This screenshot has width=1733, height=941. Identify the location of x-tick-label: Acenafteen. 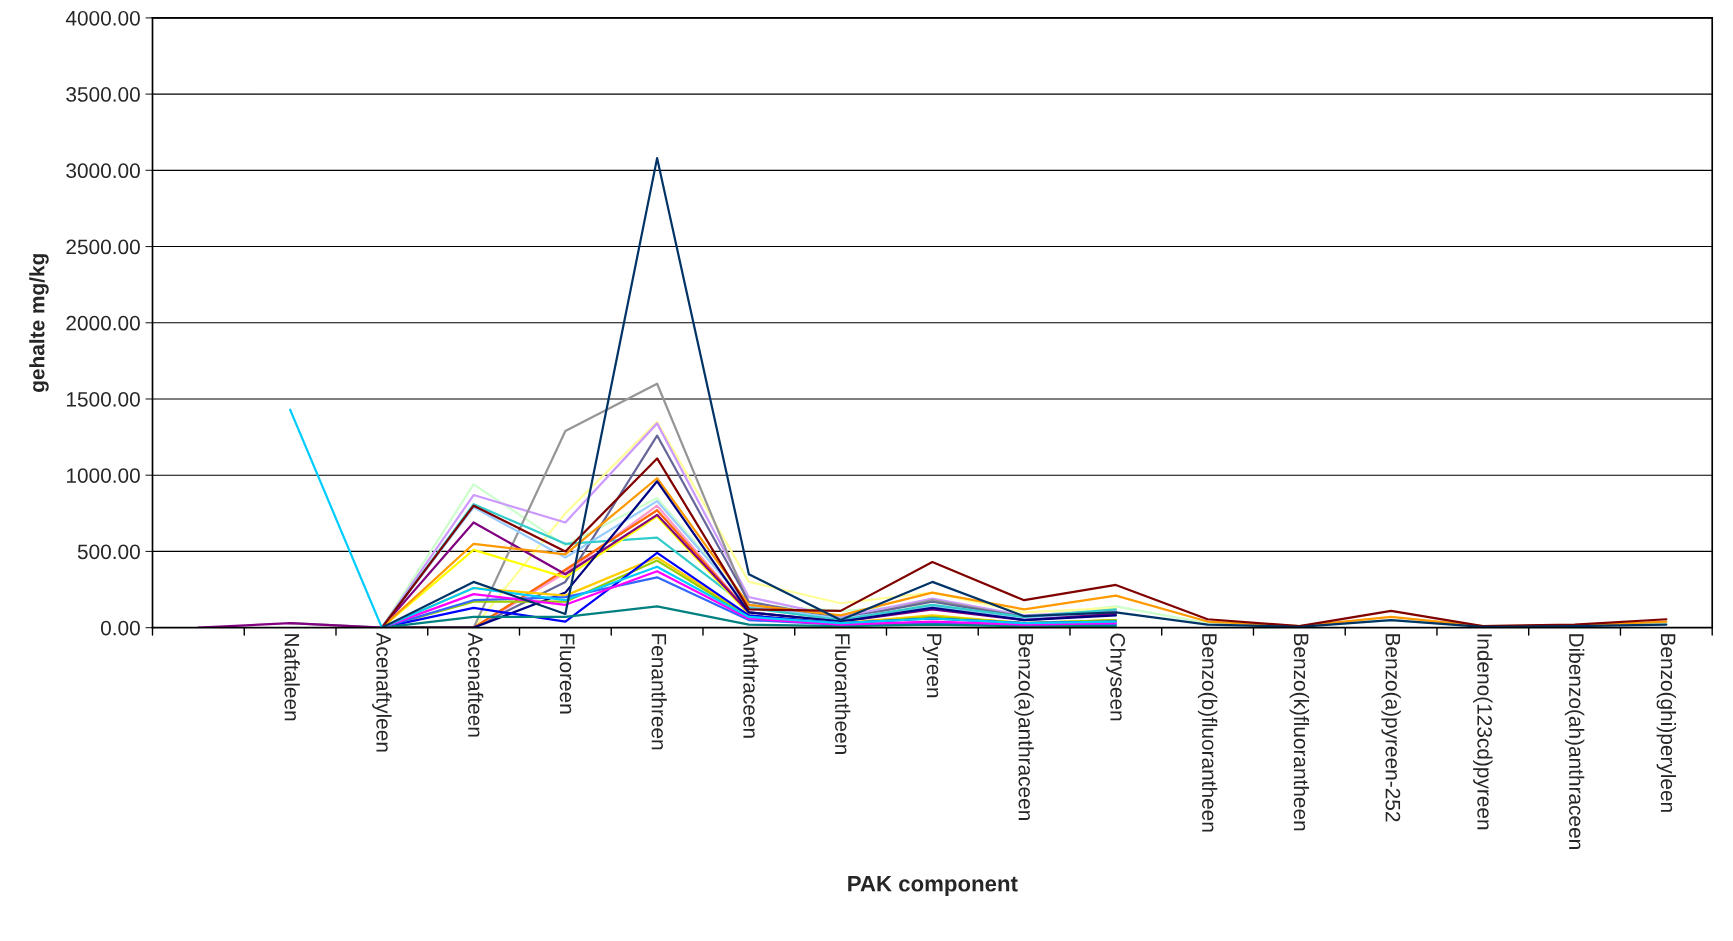
(476, 684).